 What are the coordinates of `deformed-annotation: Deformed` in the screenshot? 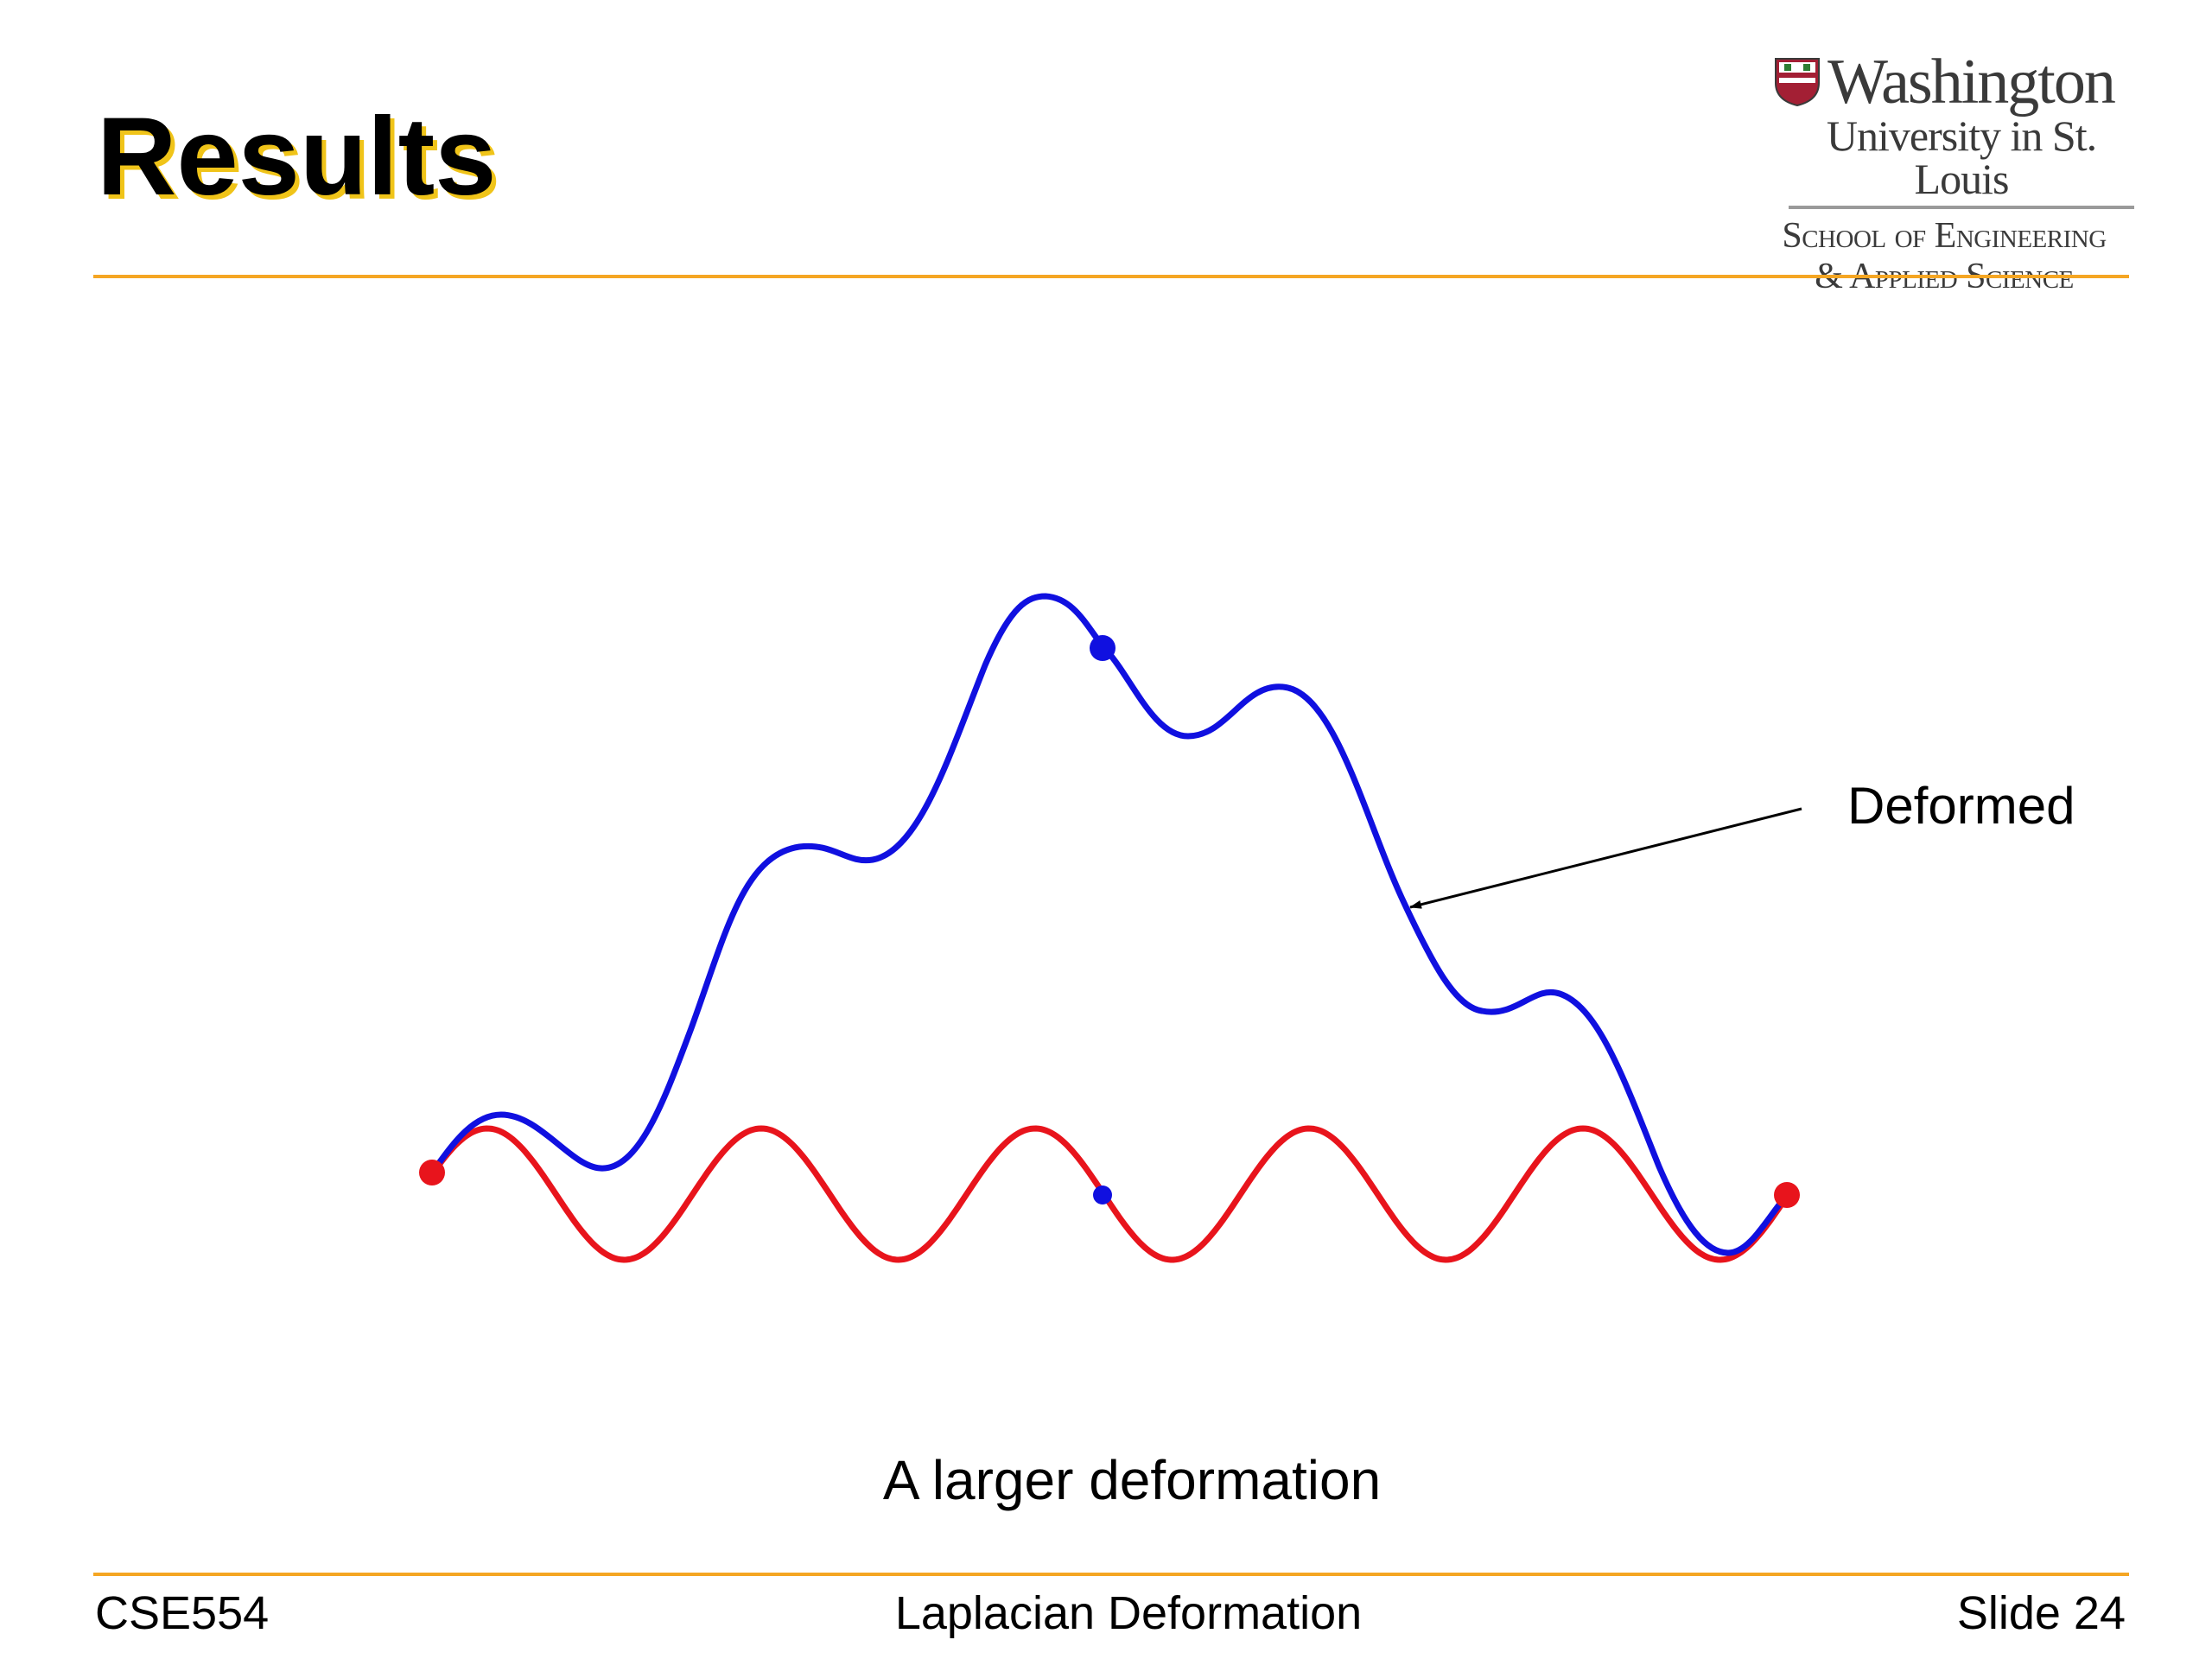 It's located at (1961, 806).